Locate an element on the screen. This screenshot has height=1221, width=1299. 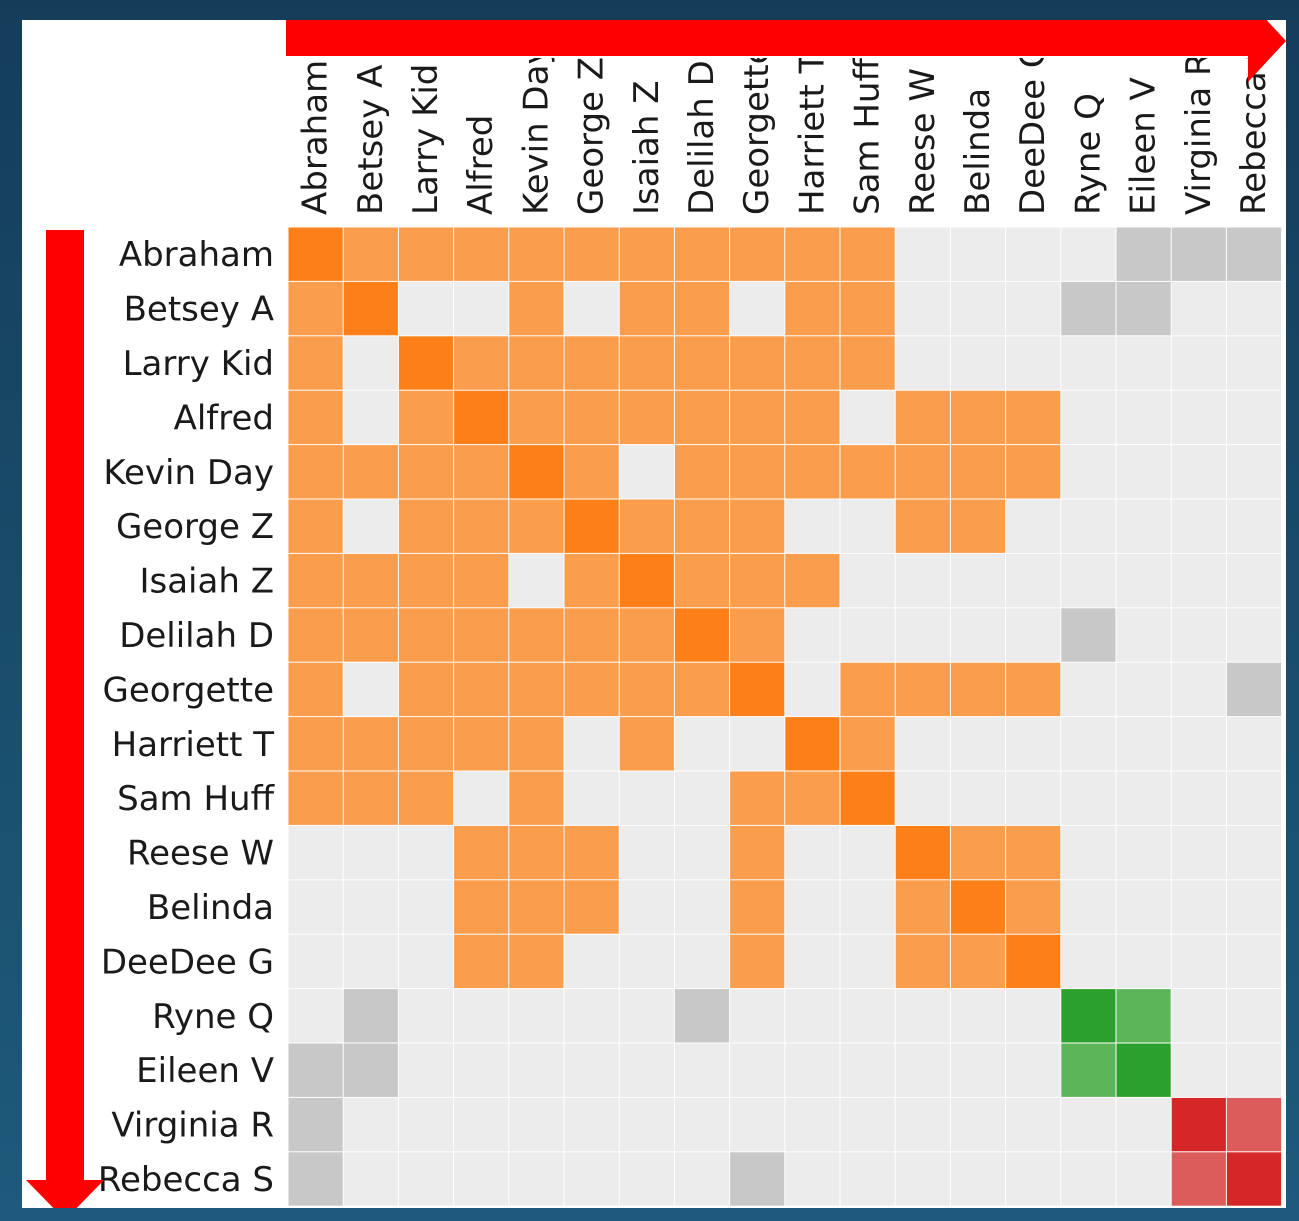
cell-georgette-george-z is located at coordinates (591, 689).